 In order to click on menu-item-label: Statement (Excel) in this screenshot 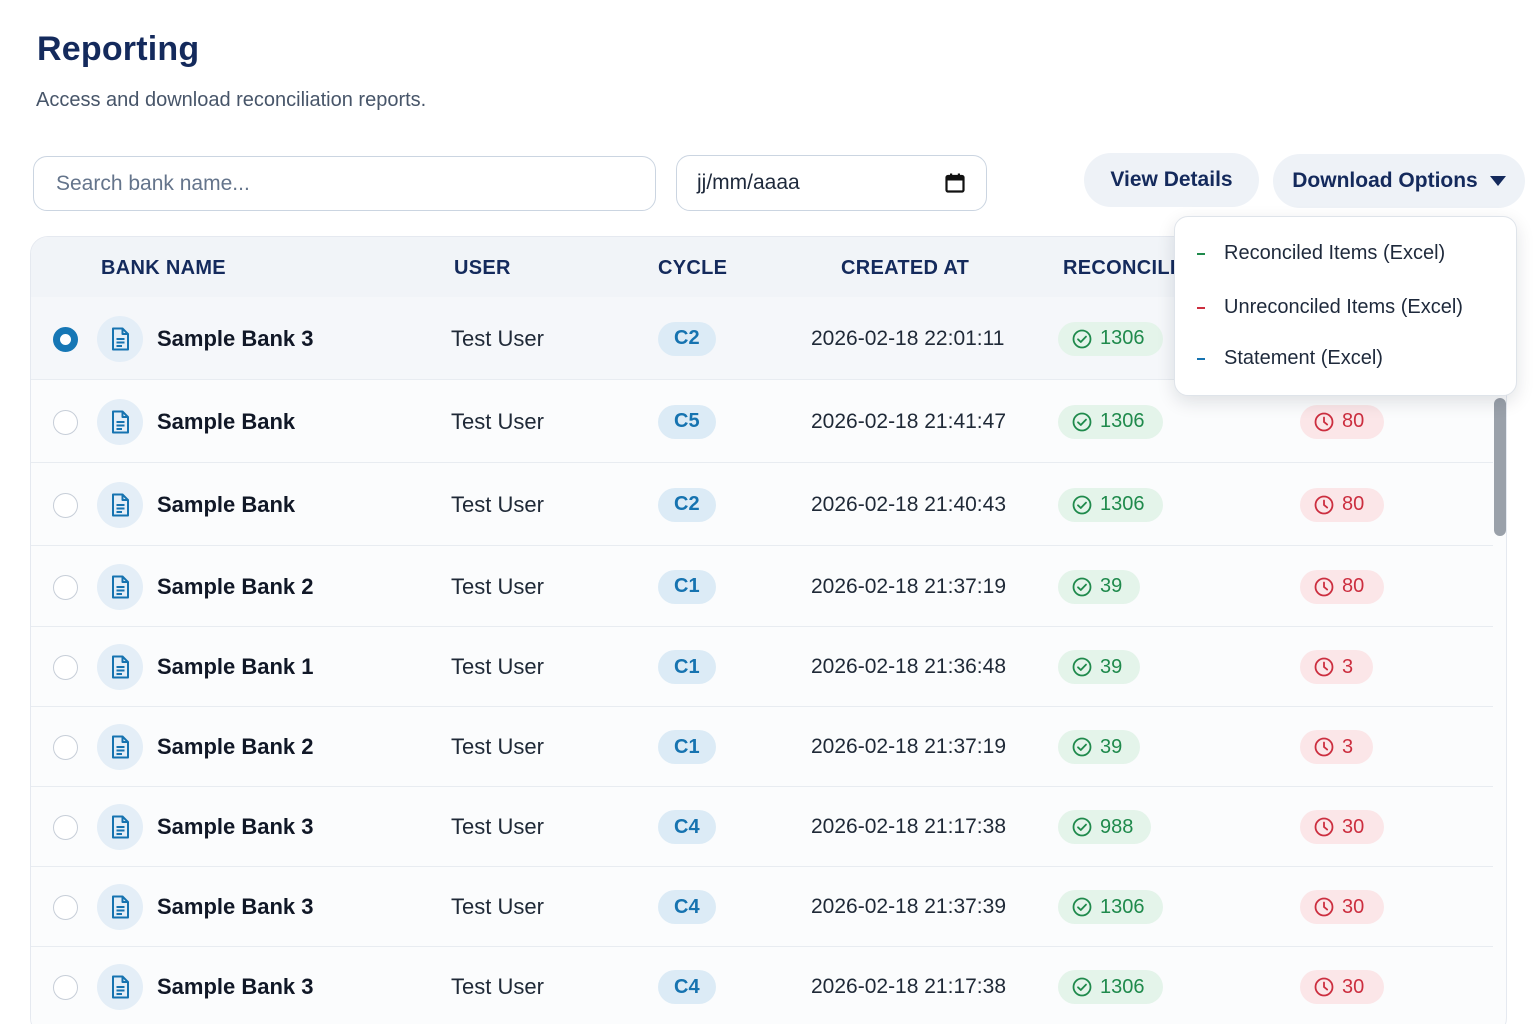, I will do `click(1303, 358)`.